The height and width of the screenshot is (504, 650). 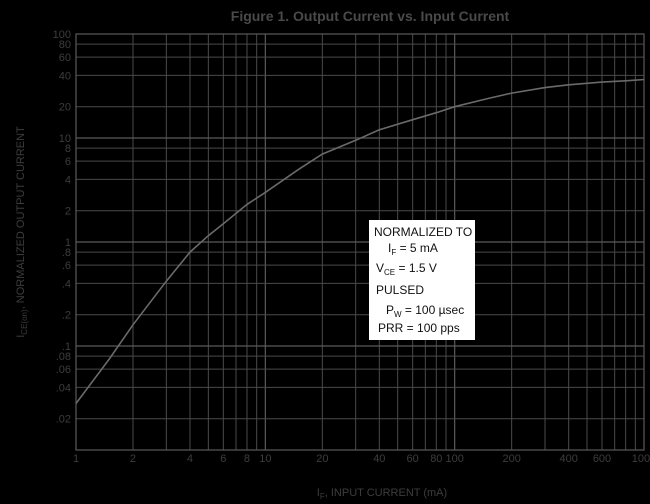 I want to click on y-tick-label: .08, so click(x=63, y=357).